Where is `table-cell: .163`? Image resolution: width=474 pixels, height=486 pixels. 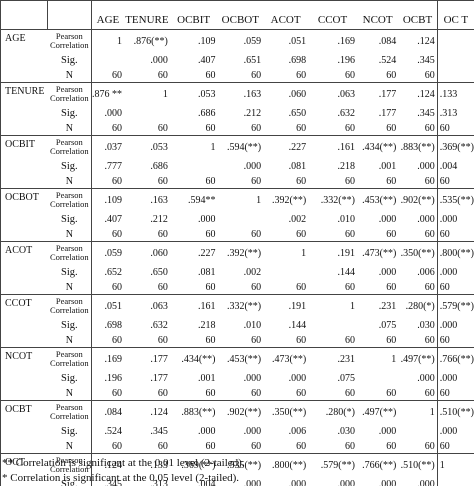 table-cell: .163 is located at coordinates (159, 200).